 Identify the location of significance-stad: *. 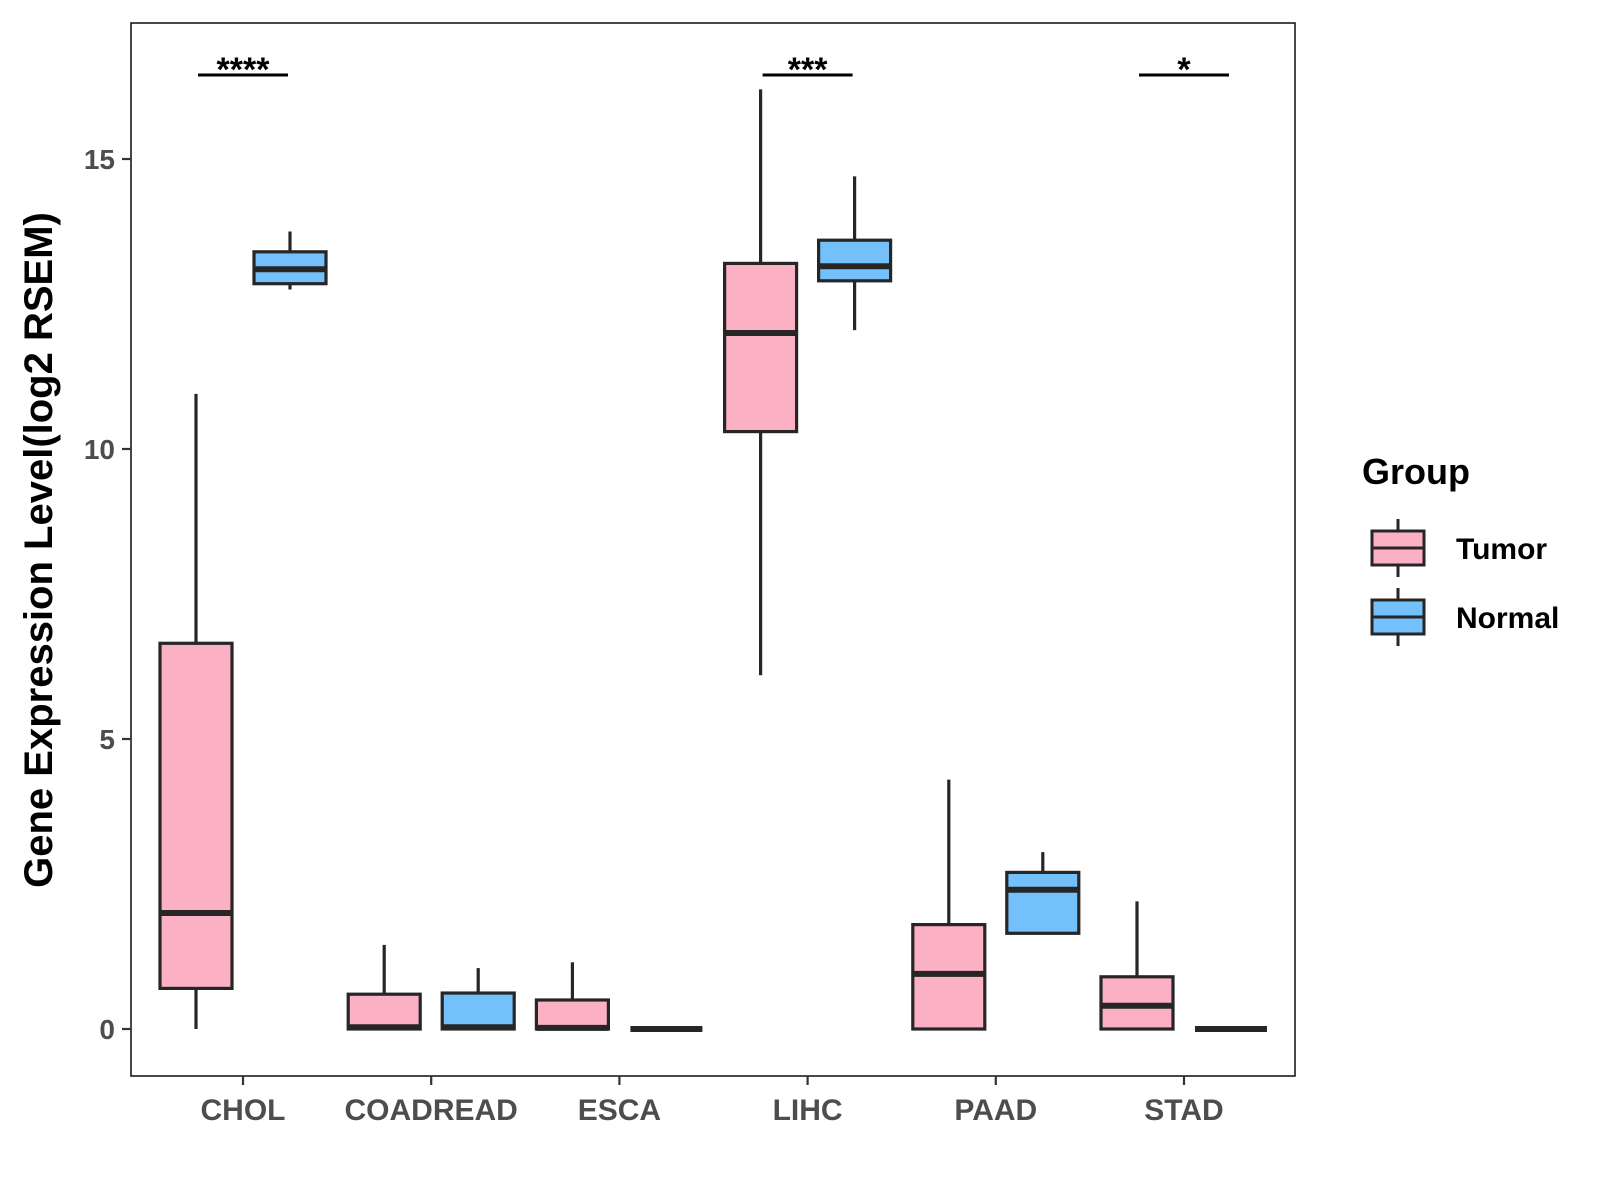
(1184, 70).